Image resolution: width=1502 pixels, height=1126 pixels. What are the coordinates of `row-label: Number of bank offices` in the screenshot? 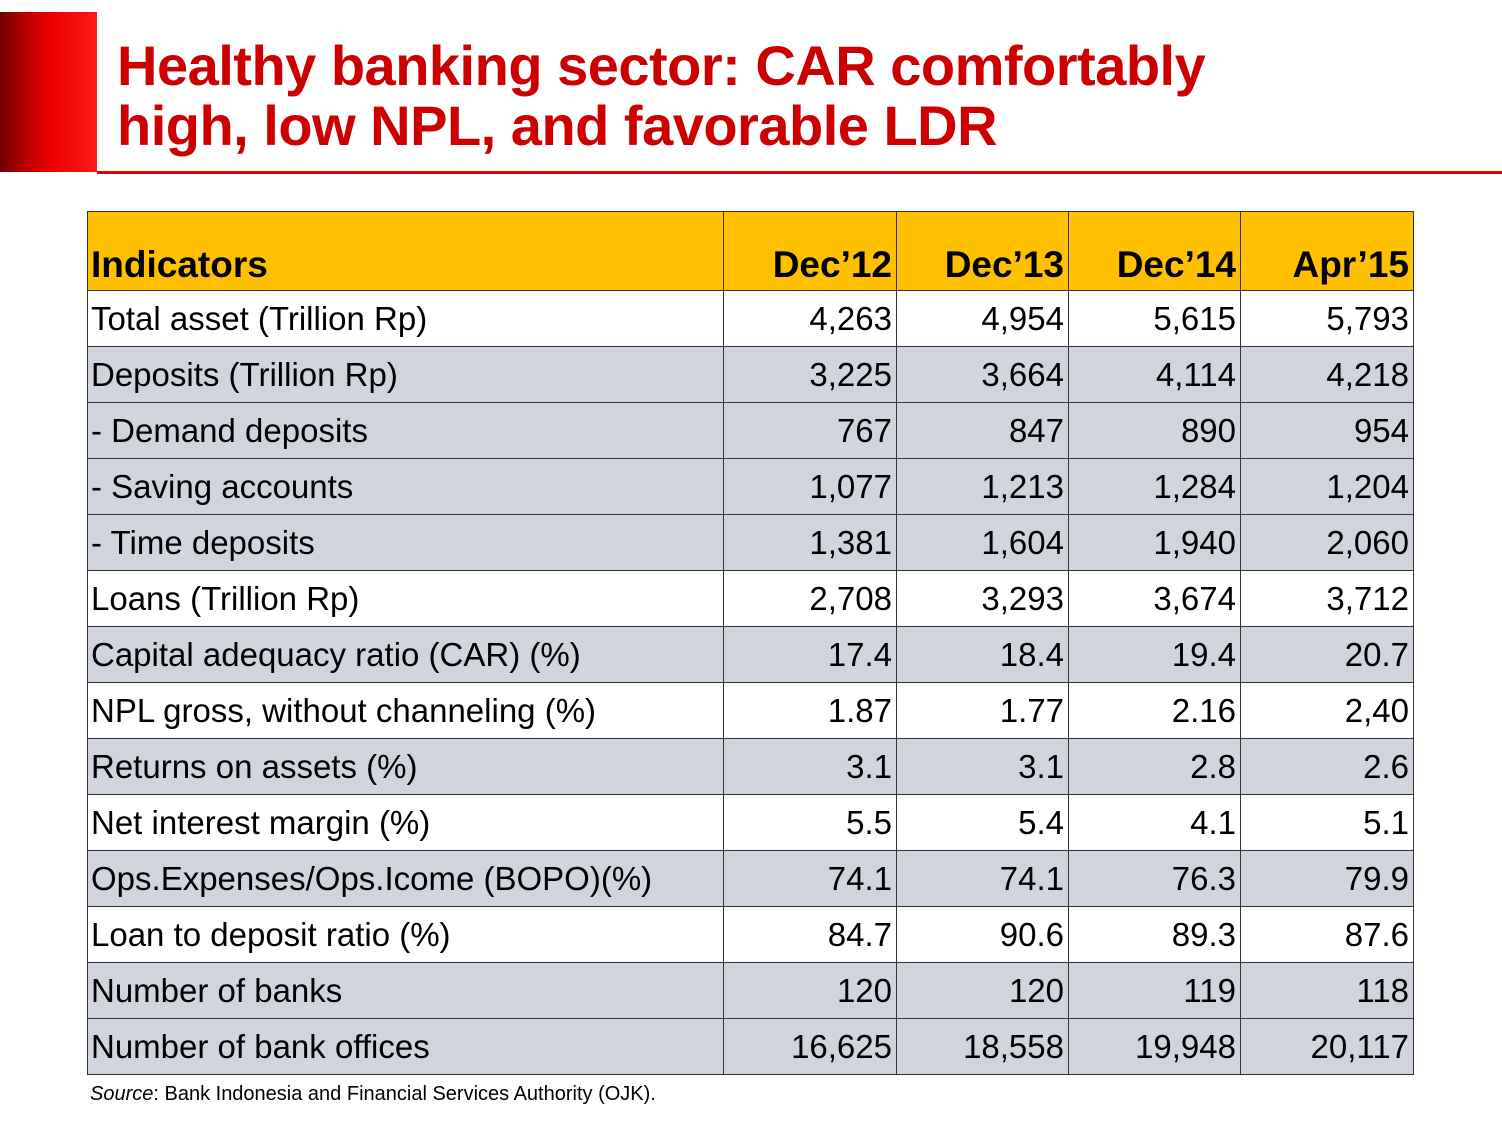 It's located at (405, 1046).